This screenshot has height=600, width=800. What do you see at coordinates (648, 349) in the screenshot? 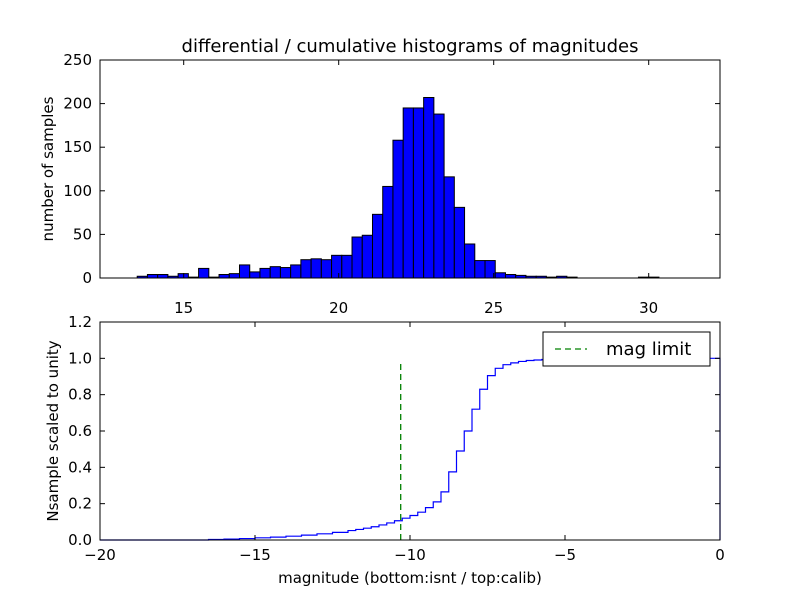
I see `legend-label-mag-limit: mag limit` at bounding box center [648, 349].